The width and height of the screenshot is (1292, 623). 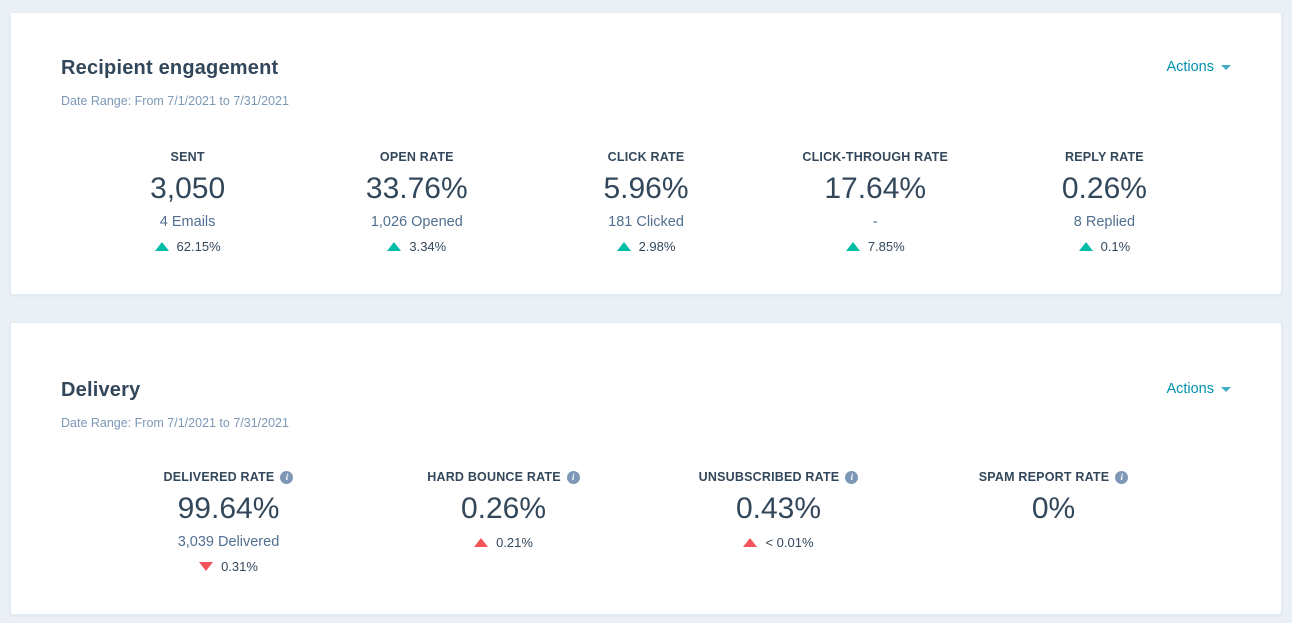 I want to click on metric-label: DELIVERED RATE, so click(x=219, y=477).